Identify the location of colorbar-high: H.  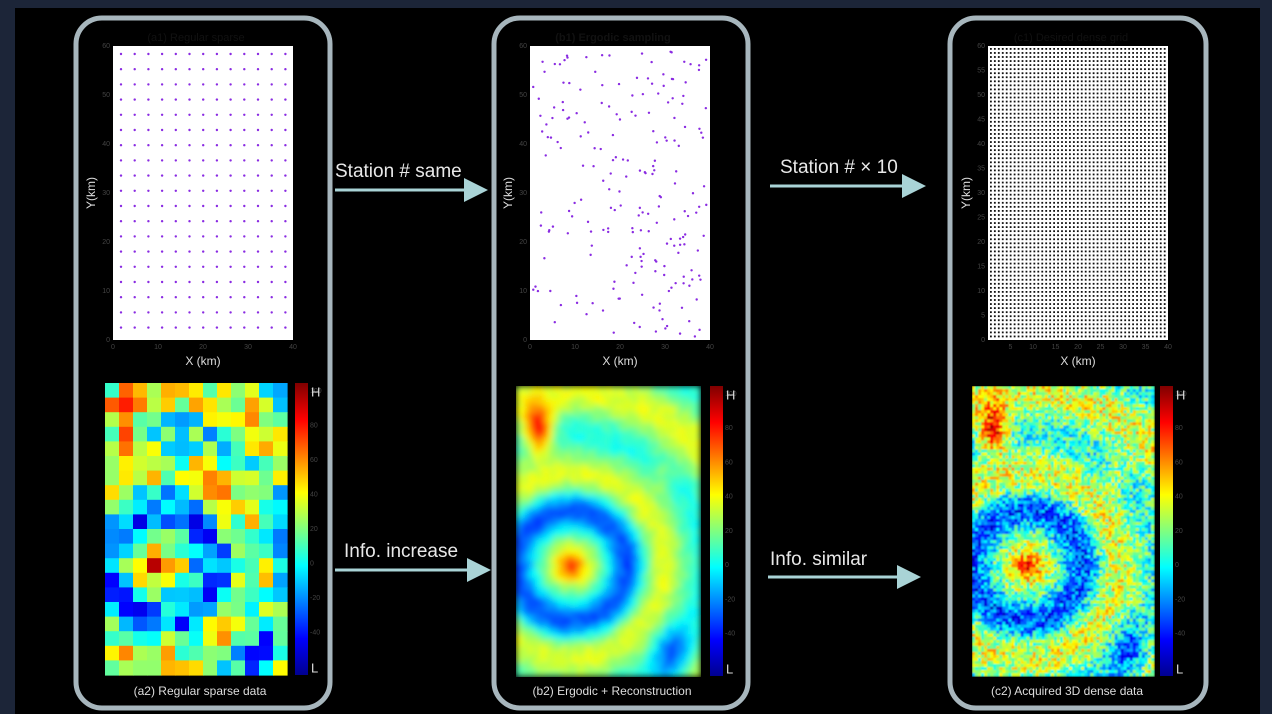
(730, 394).